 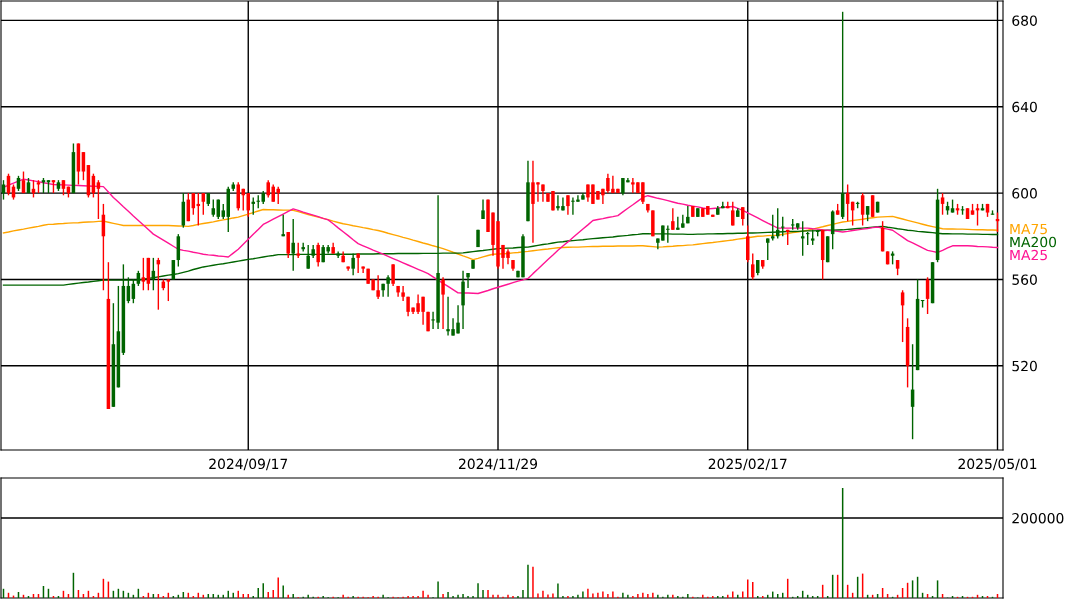 What do you see at coordinates (1024, 193) in the screenshot?
I see `y-tick-label: 600` at bounding box center [1024, 193].